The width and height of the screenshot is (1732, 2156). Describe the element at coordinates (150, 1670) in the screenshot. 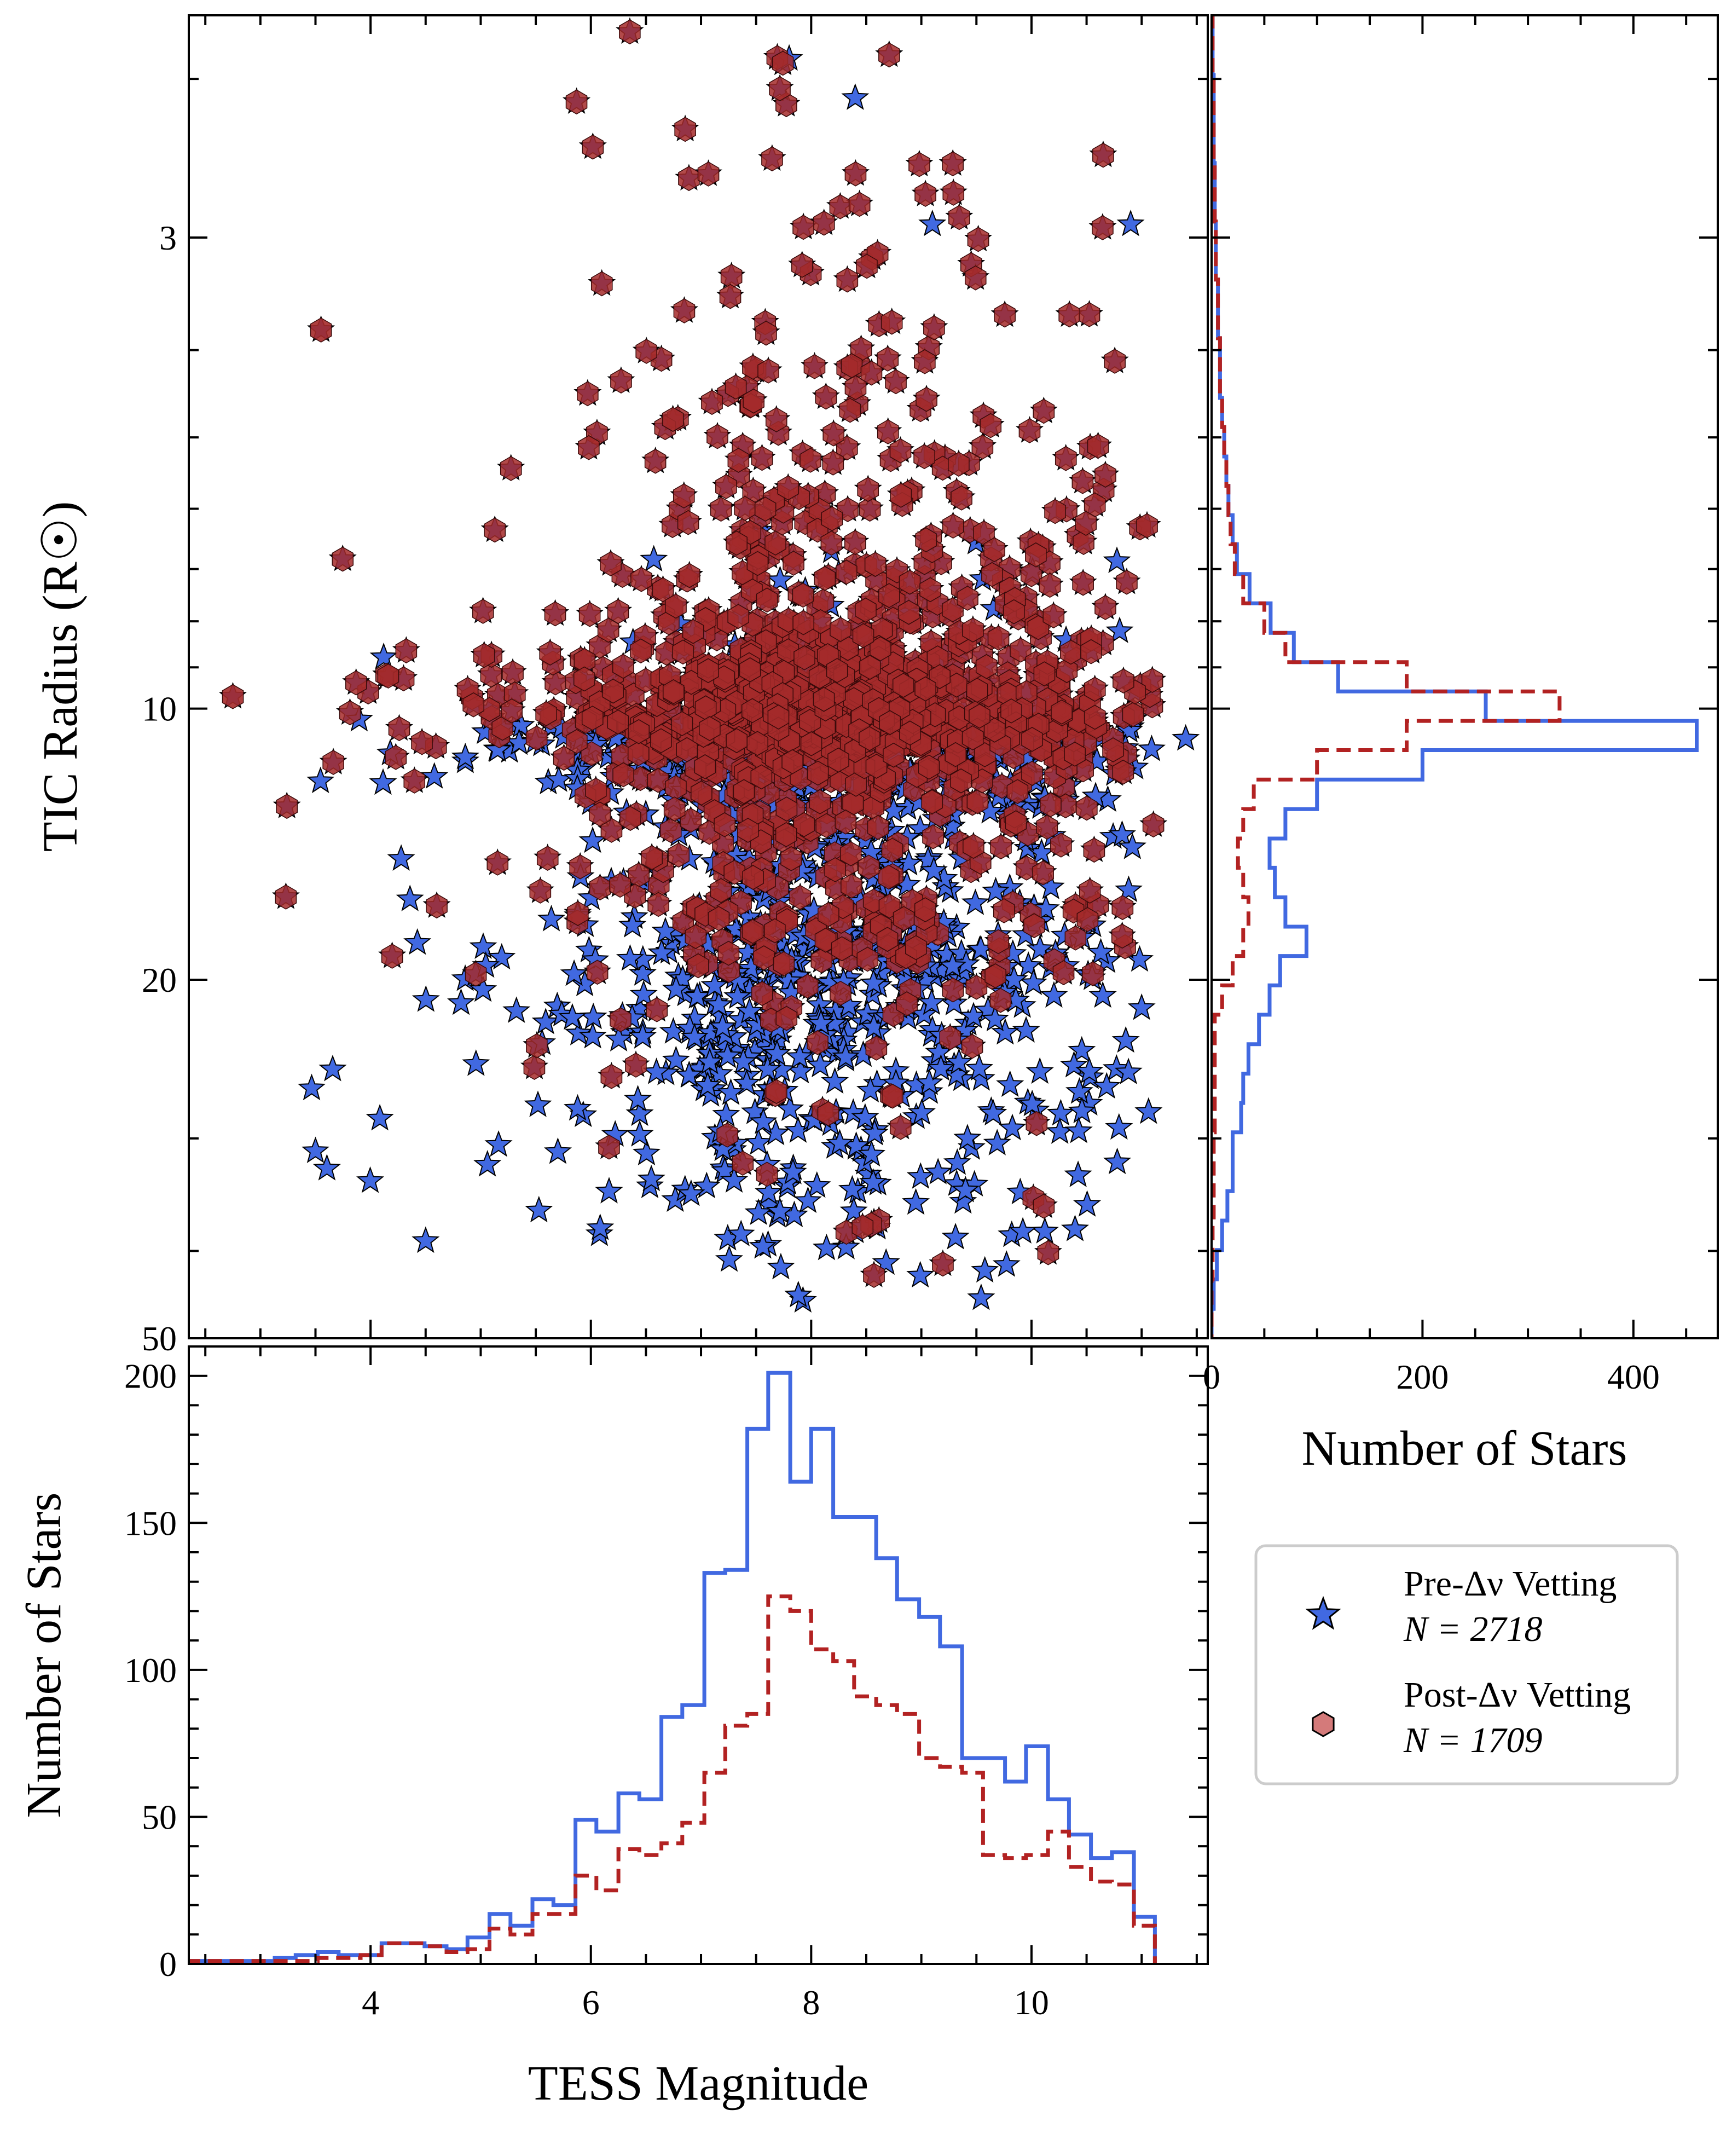

I see `magnitude-histogram-y-tick-label: 100` at that location.